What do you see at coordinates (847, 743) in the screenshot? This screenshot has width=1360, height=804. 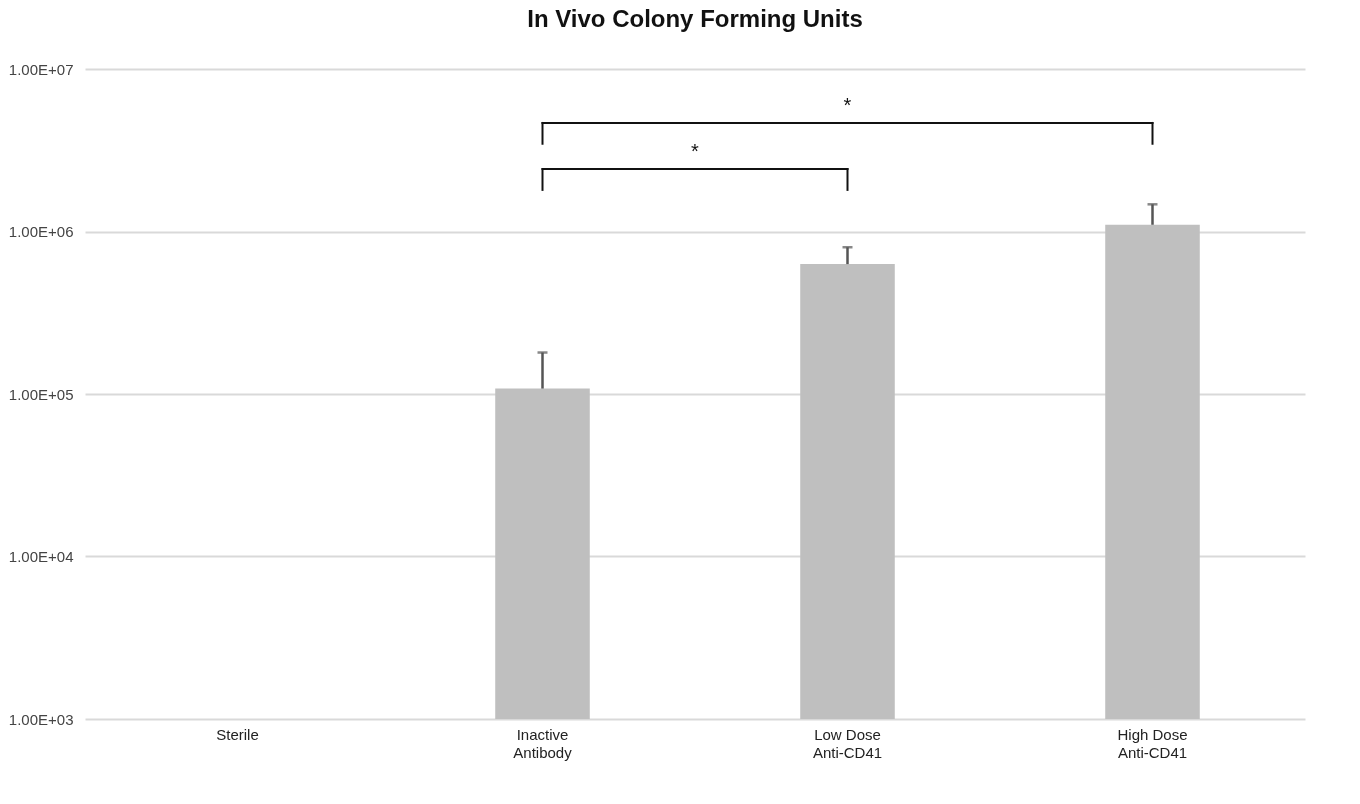 I see `x-tick-label: Low Dose Anti-CD41` at bounding box center [847, 743].